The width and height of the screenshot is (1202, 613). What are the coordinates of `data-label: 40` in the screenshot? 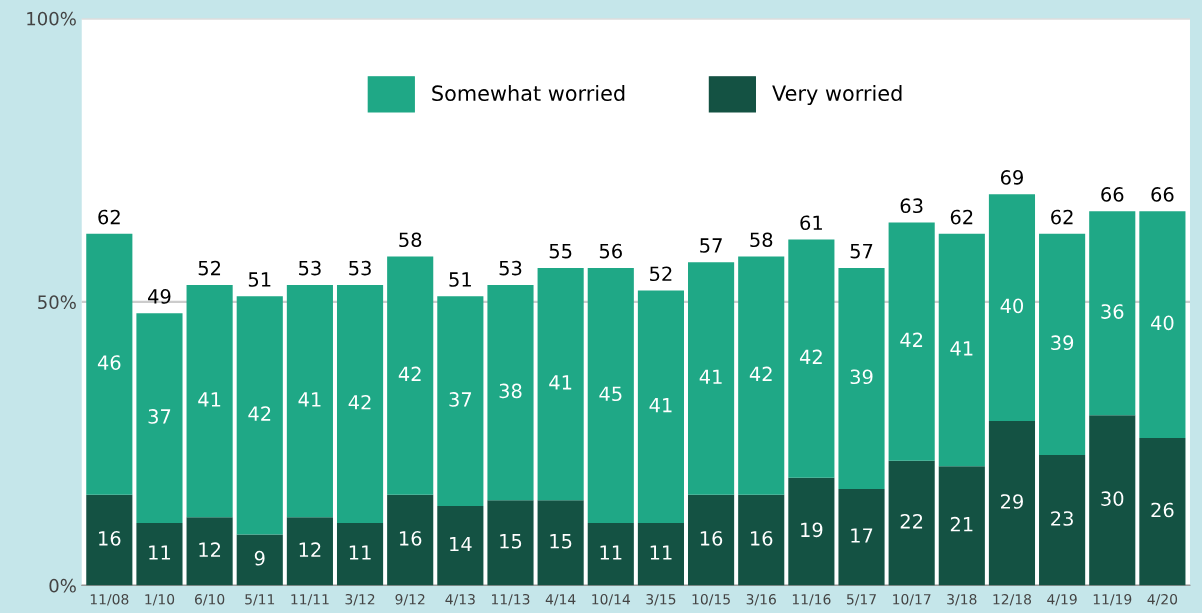 It's located at (1012, 306).